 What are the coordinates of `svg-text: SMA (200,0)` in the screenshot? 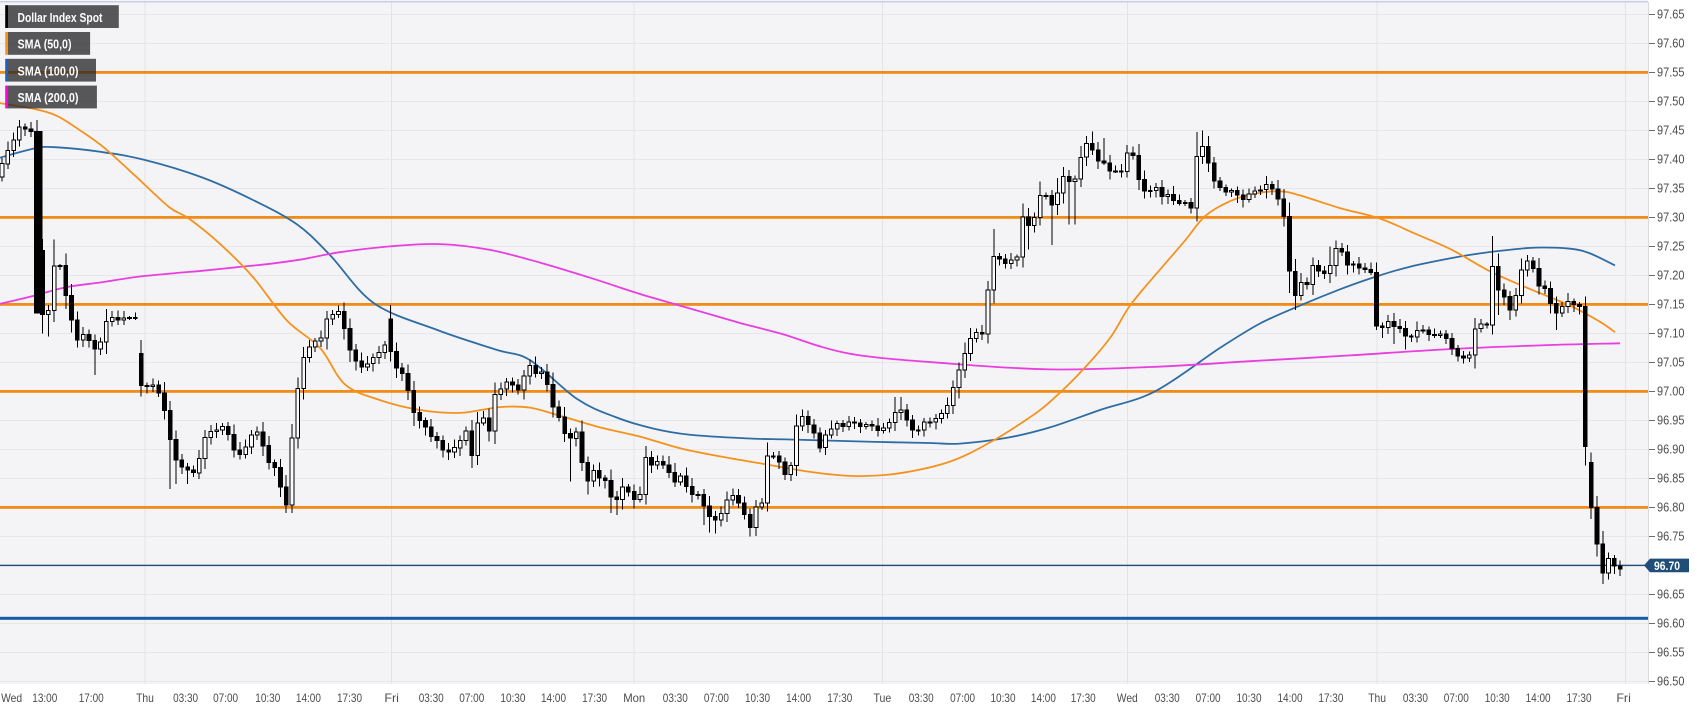 It's located at (48, 97).